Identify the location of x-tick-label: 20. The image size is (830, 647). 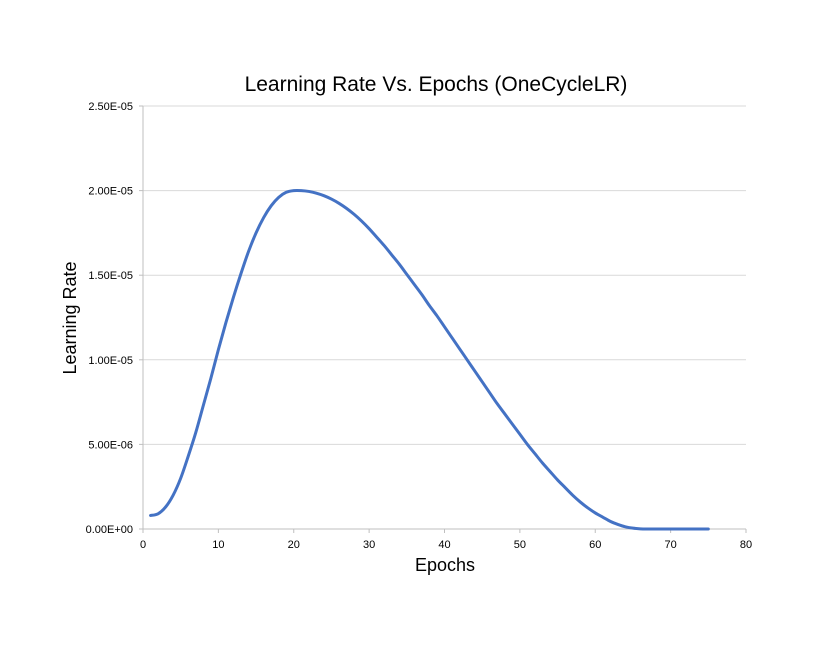
(294, 545).